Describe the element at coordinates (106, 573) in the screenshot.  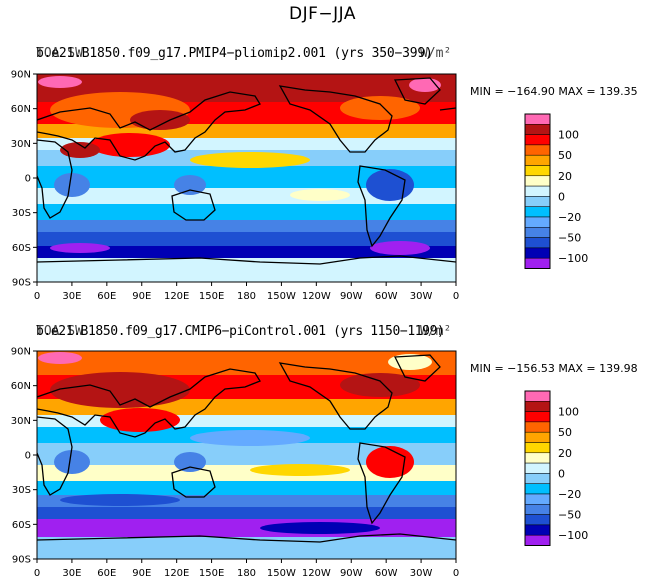
I see `lon-tick-label: 60E` at that location.